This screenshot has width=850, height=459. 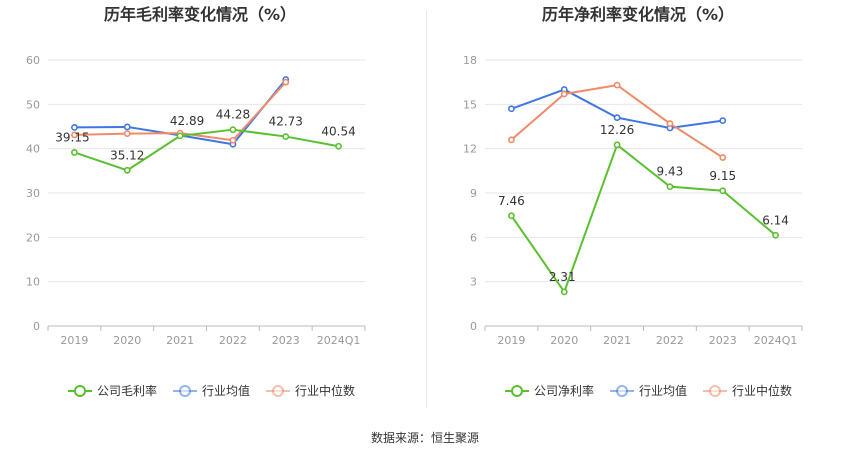 What do you see at coordinates (233, 115) in the screenshot?
I see `data-label: 44.28` at bounding box center [233, 115].